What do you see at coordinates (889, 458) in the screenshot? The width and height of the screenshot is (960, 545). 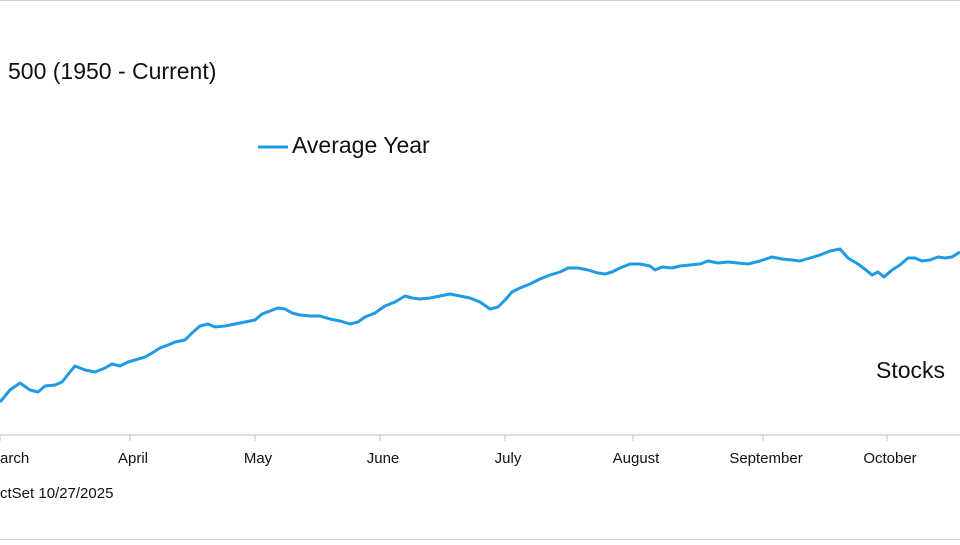 I see `x-tick-label: October` at bounding box center [889, 458].